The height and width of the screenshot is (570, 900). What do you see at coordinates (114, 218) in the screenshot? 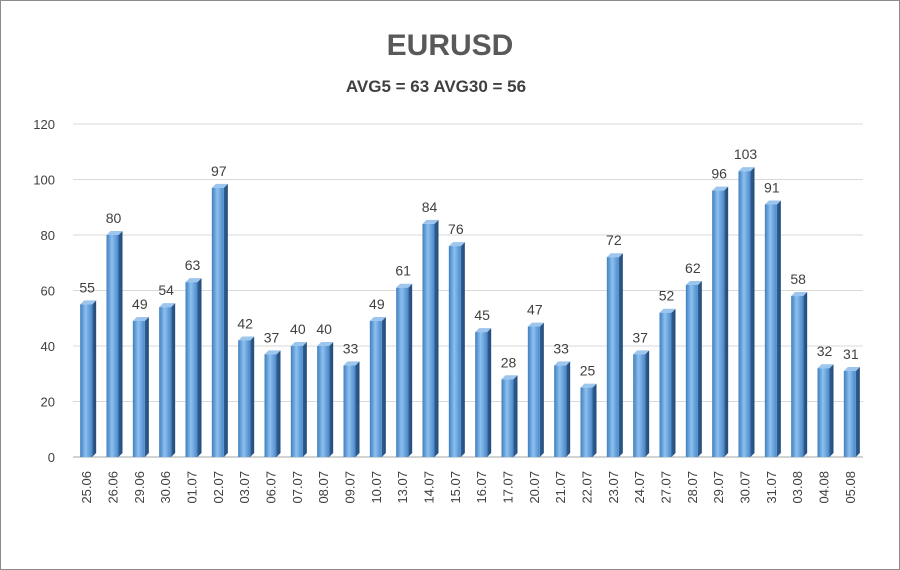
I see `data-label: 80` at bounding box center [114, 218].